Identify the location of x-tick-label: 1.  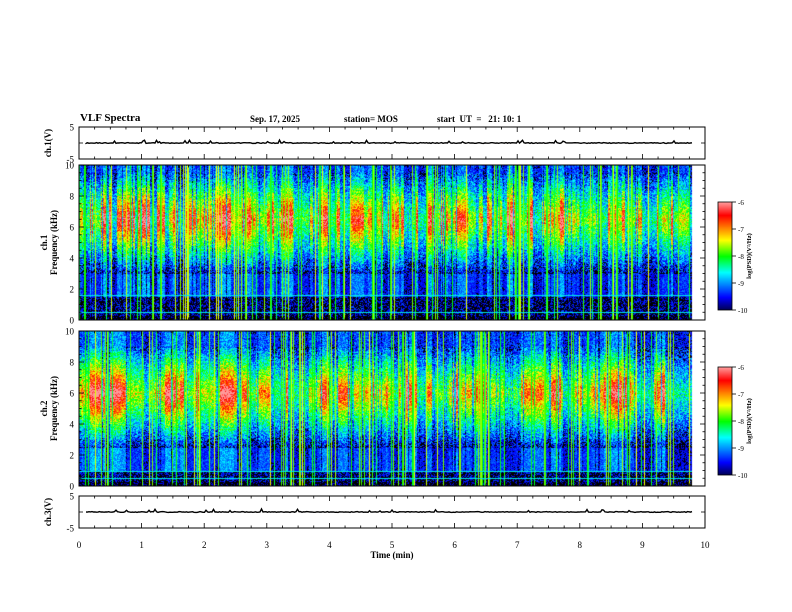
(141, 545).